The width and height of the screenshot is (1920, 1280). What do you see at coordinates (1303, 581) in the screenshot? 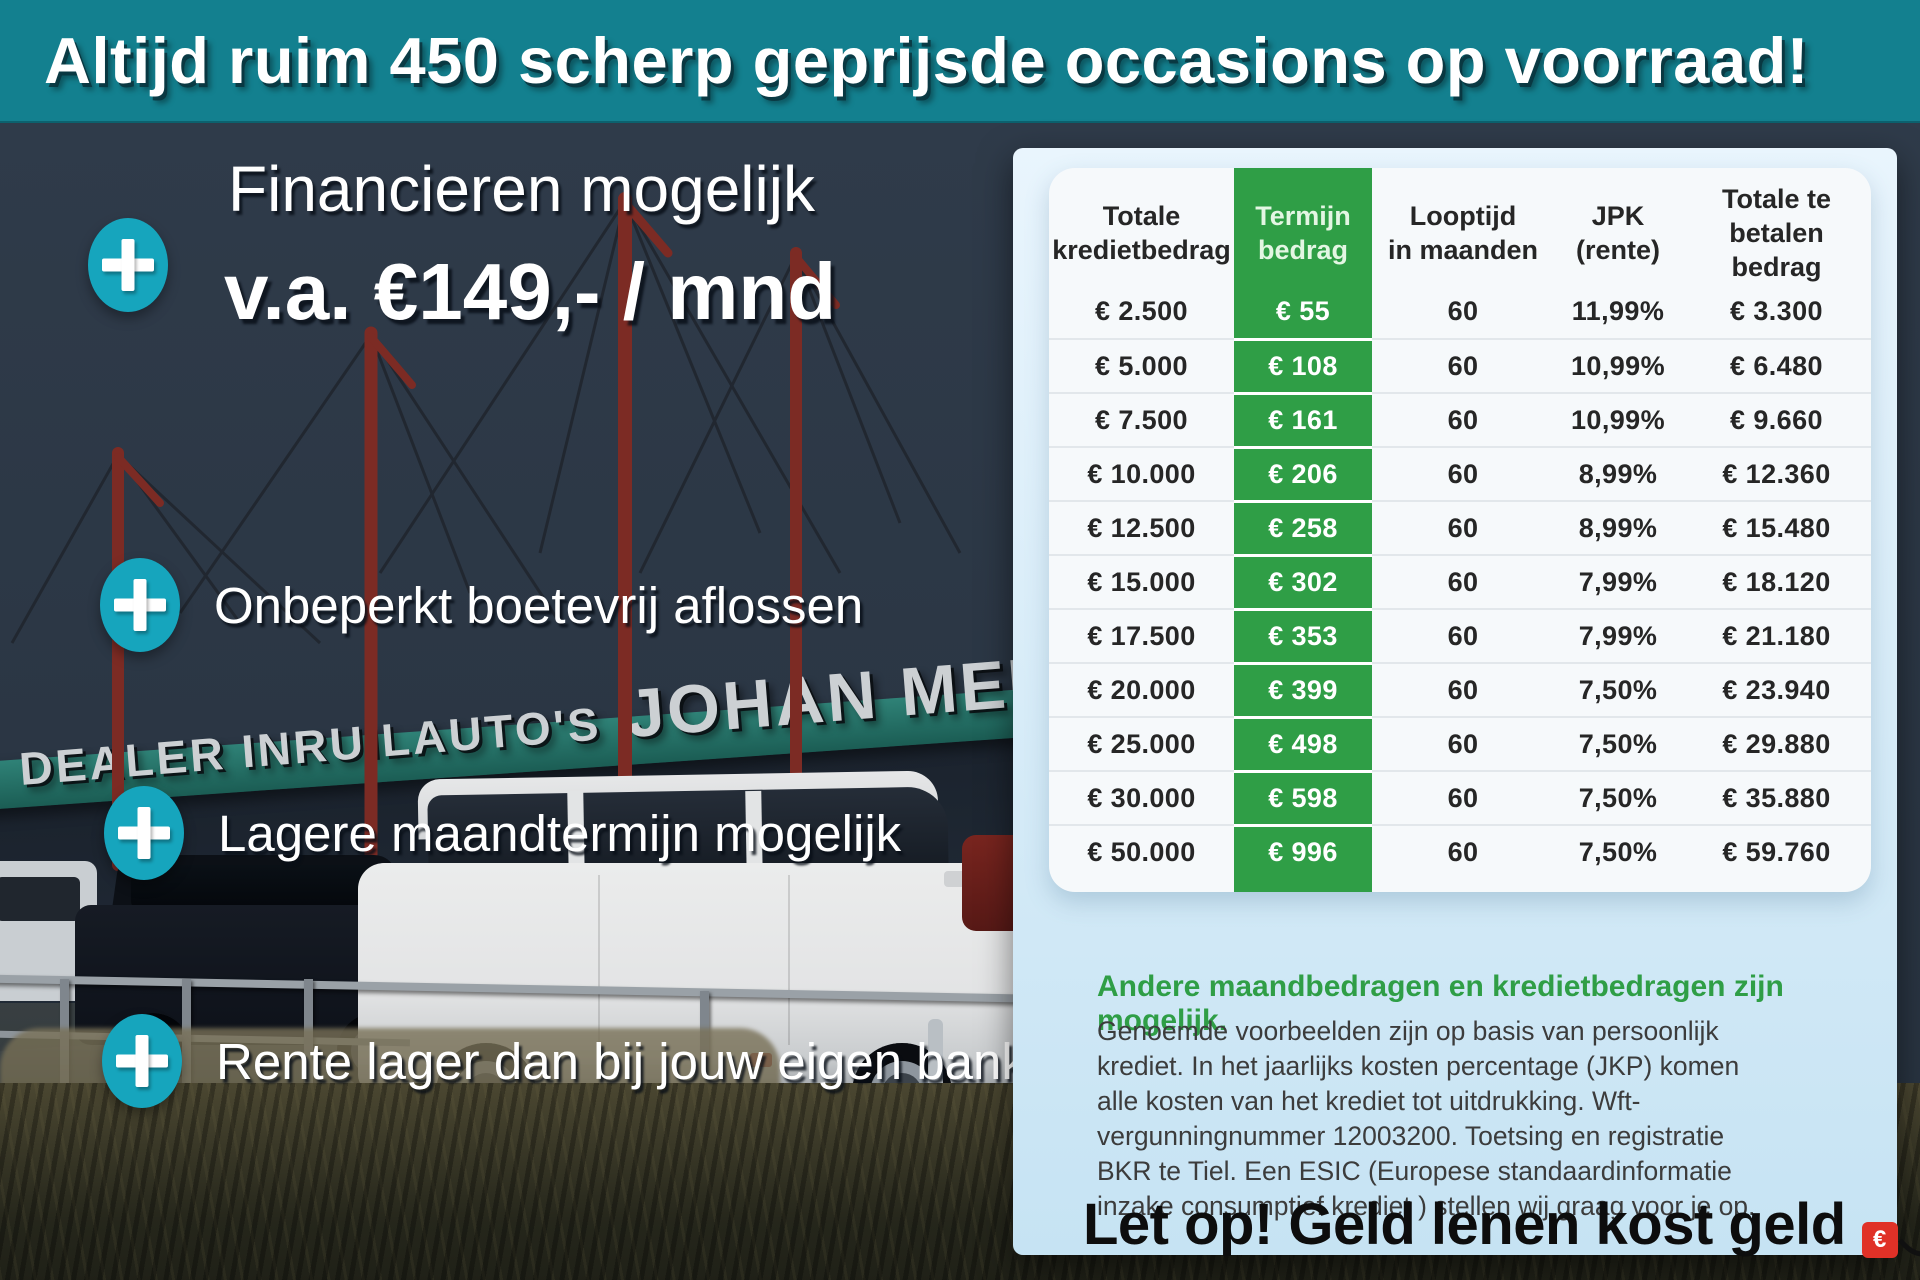
I see `table-cell: € 302` at bounding box center [1303, 581].